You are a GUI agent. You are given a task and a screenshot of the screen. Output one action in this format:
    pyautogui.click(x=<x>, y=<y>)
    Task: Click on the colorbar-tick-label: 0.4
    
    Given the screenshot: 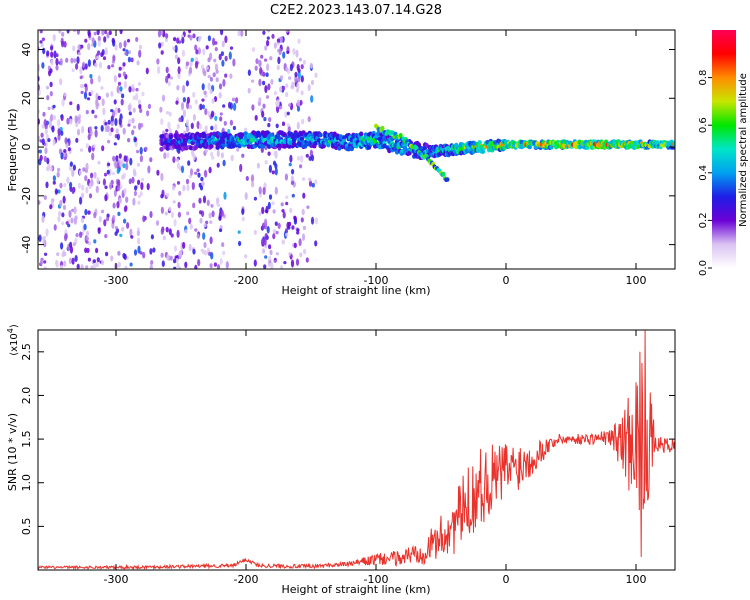 What is the action you would take?
    pyautogui.click(x=703, y=173)
    